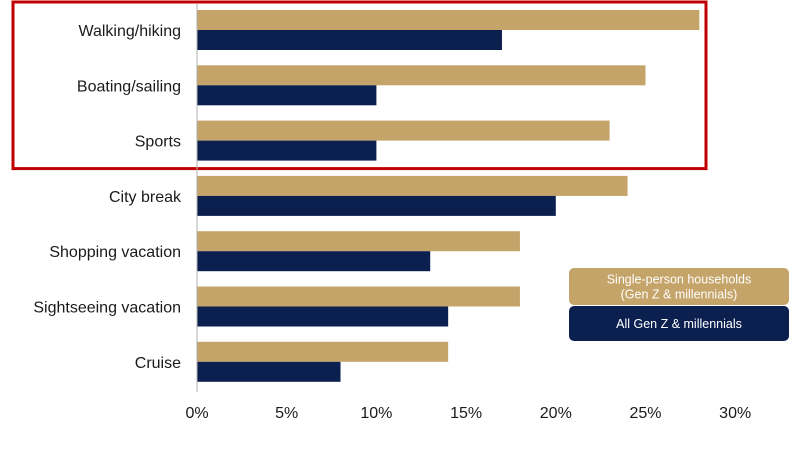  What do you see at coordinates (358, 296) in the screenshot?
I see `bar-sightseeing-vacation-single-person` at bounding box center [358, 296].